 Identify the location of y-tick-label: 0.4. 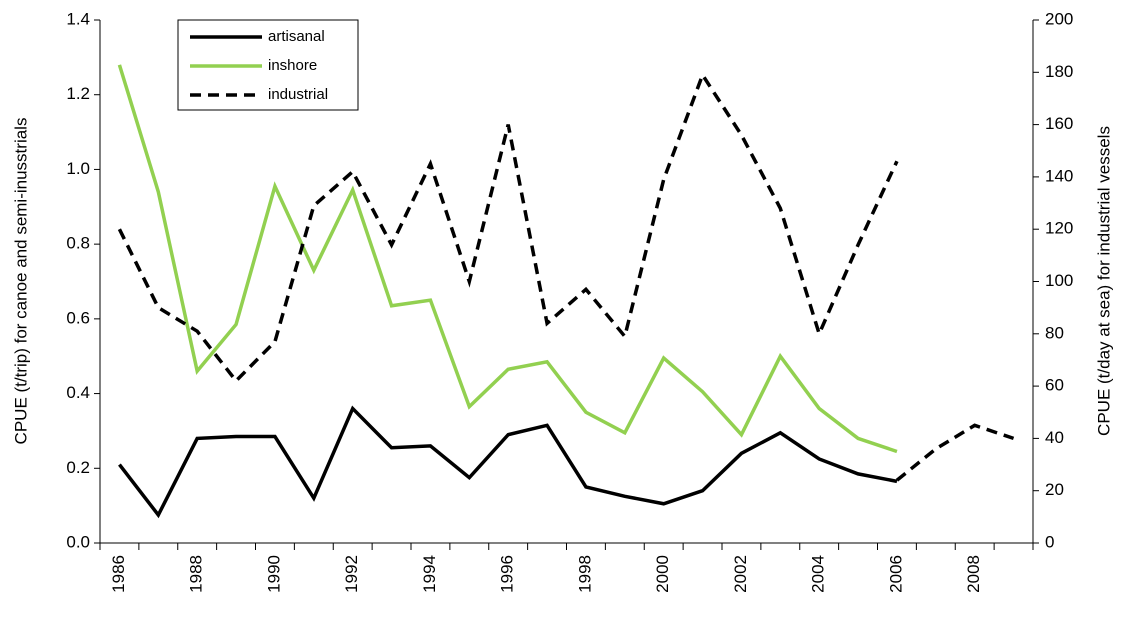
(78, 392).